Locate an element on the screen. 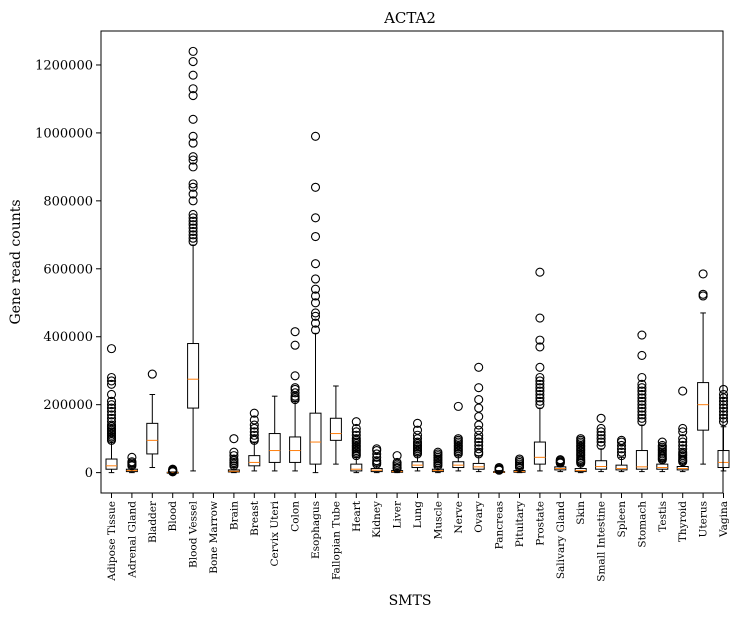 This screenshot has height=618, width=734. x-tick-label: Lung is located at coordinates (418, 514).